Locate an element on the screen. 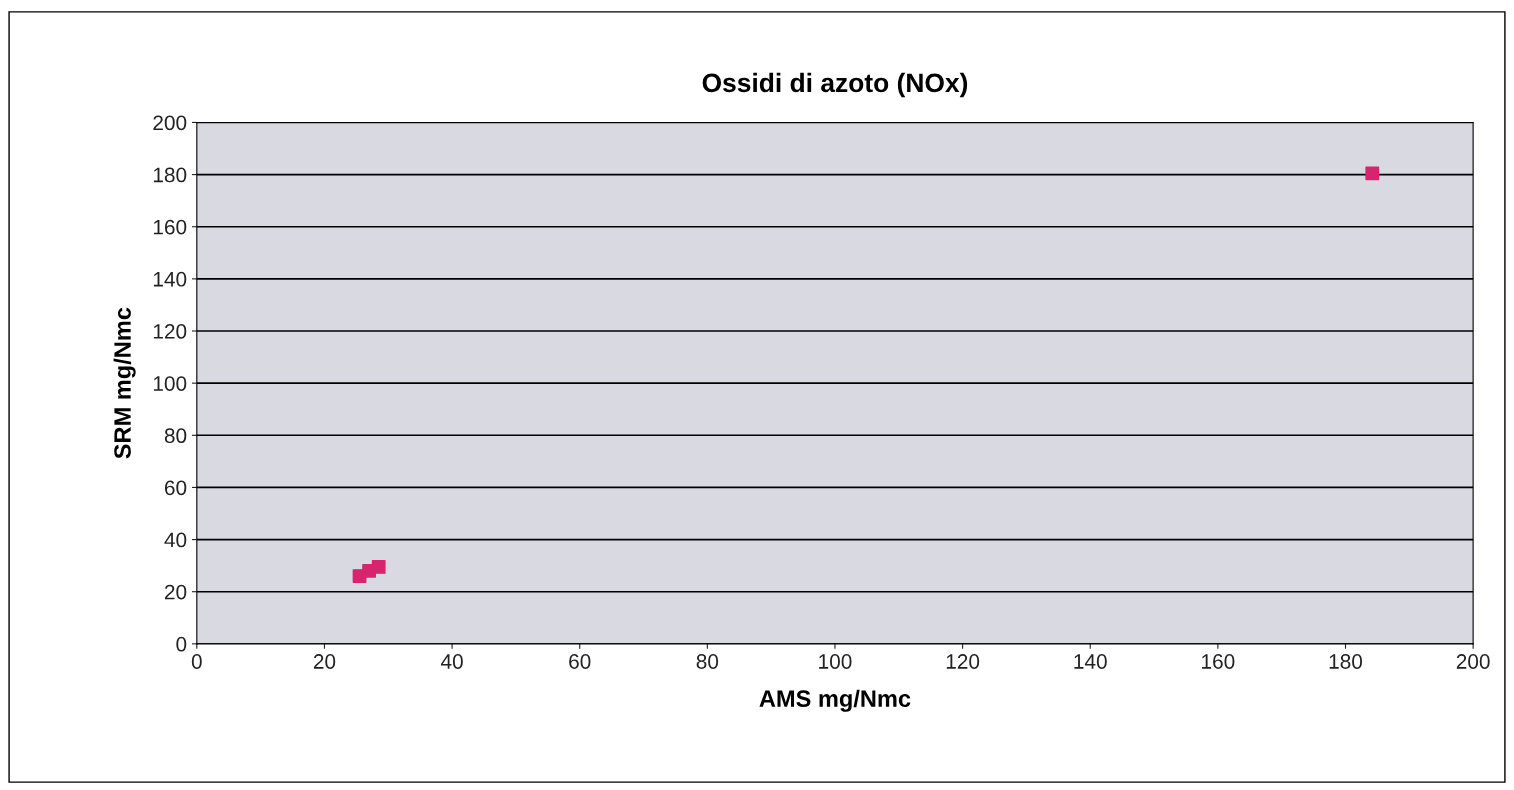 This screenshot has height=790, width=1514. y-axis-title: SRM mg/Nmc is located at coordinates (124, 383).